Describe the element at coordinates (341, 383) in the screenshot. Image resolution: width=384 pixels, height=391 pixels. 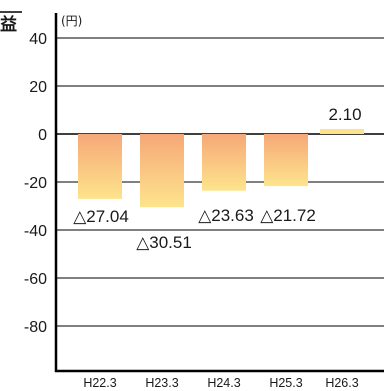
I see `x-tick-label: H26.3` at that location.